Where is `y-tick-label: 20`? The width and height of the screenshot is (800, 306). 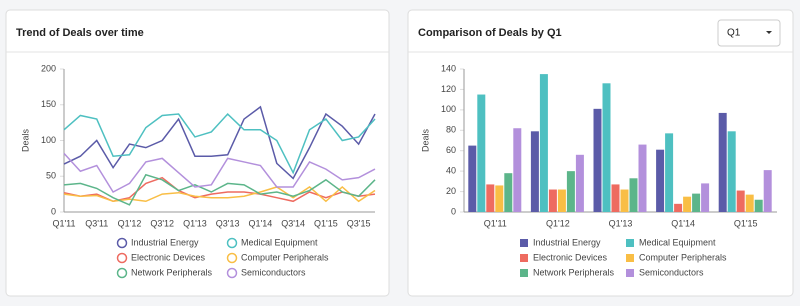 y-tick-label: 20 is located at coordinates (451, 191).